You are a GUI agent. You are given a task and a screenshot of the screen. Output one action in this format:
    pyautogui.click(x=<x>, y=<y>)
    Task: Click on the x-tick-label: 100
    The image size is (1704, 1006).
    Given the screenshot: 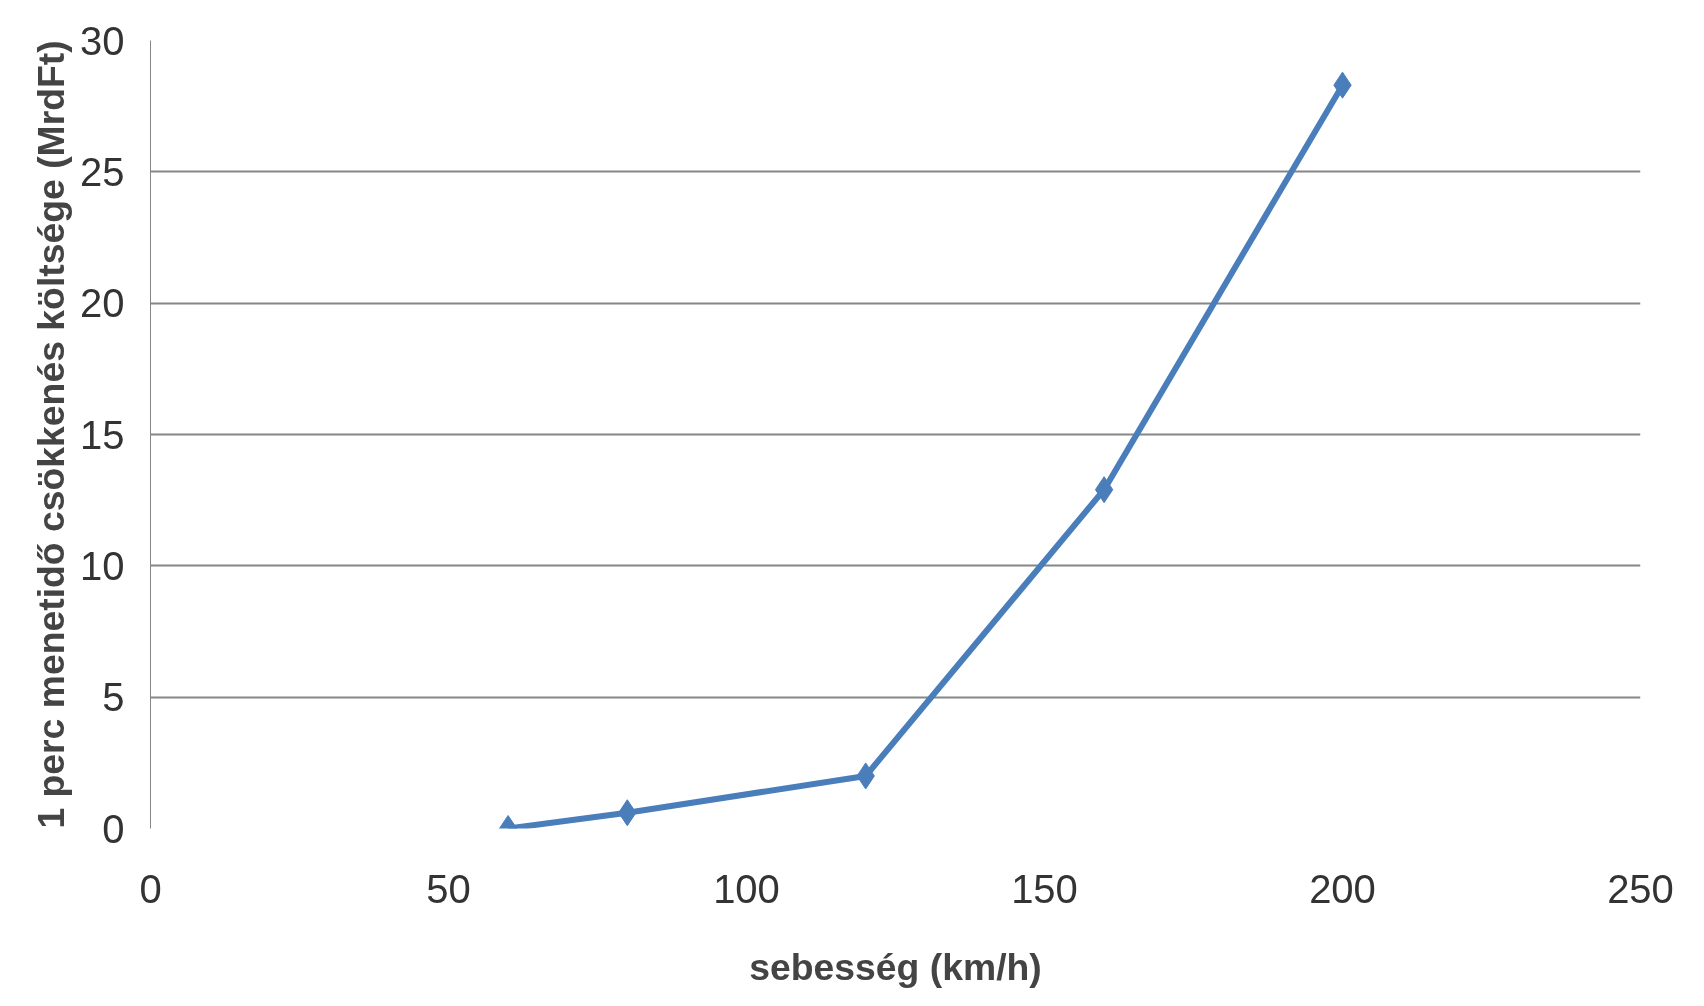 What is the action you would take?
    pyautogui.click(x=746, y=888)
    